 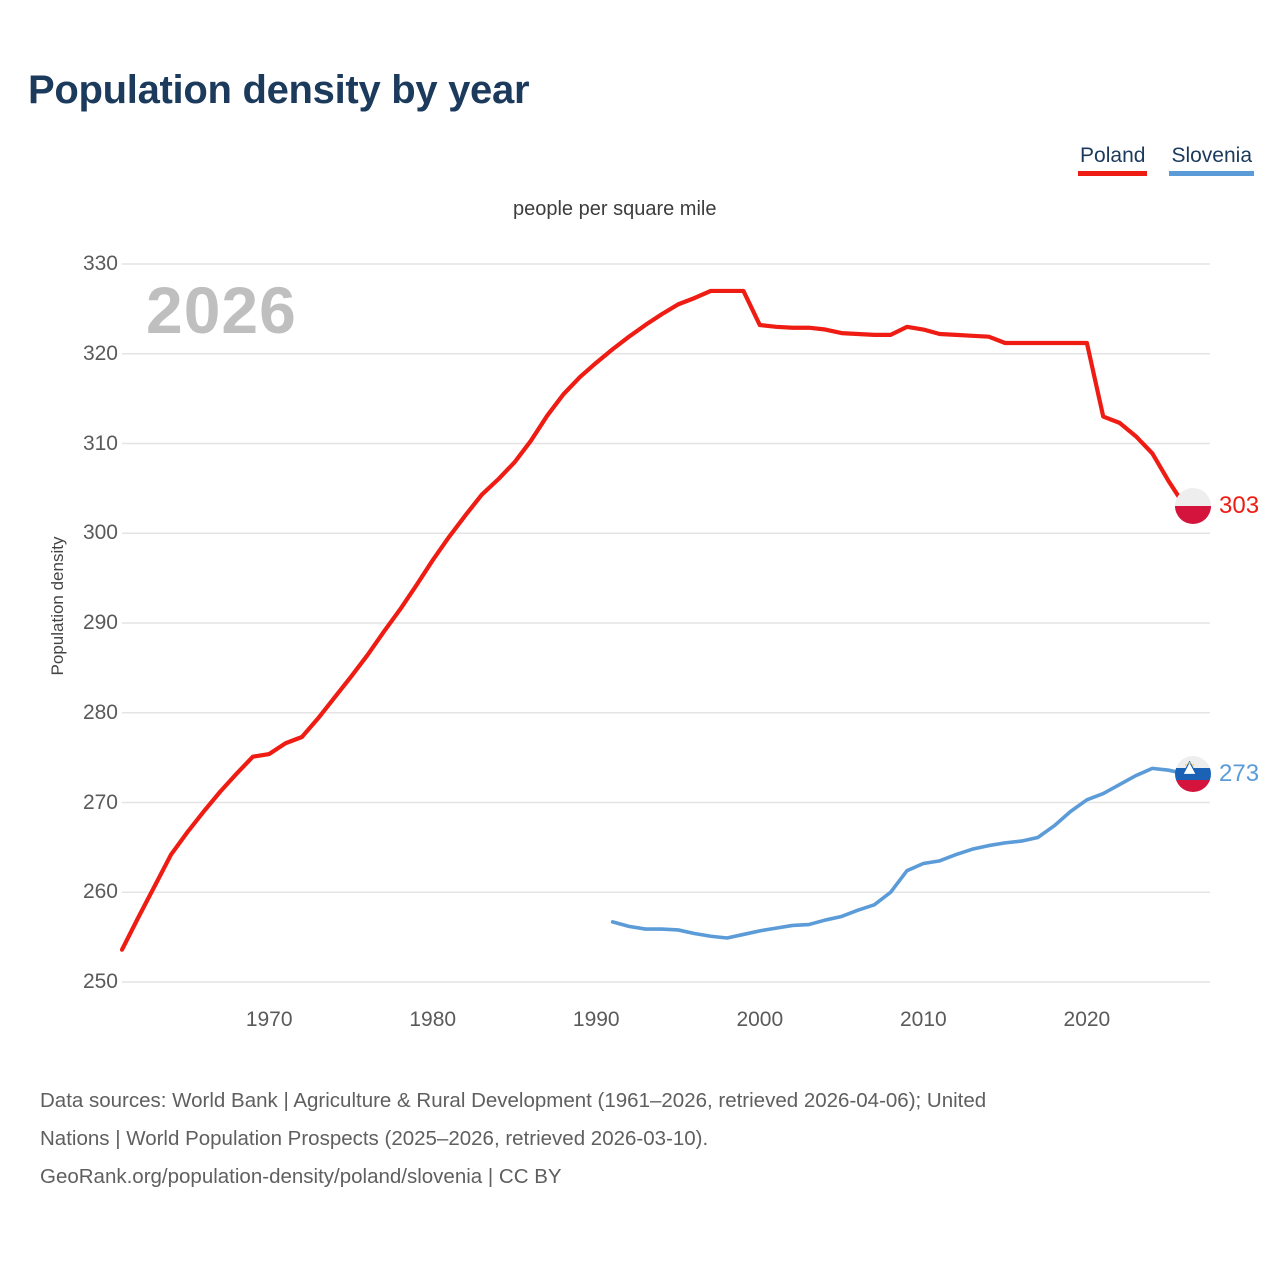 What do you see at coordinates (100, 263) in the screenshot?
I see `y-axis-tick-label: 330` at bounding box center [100, 263].